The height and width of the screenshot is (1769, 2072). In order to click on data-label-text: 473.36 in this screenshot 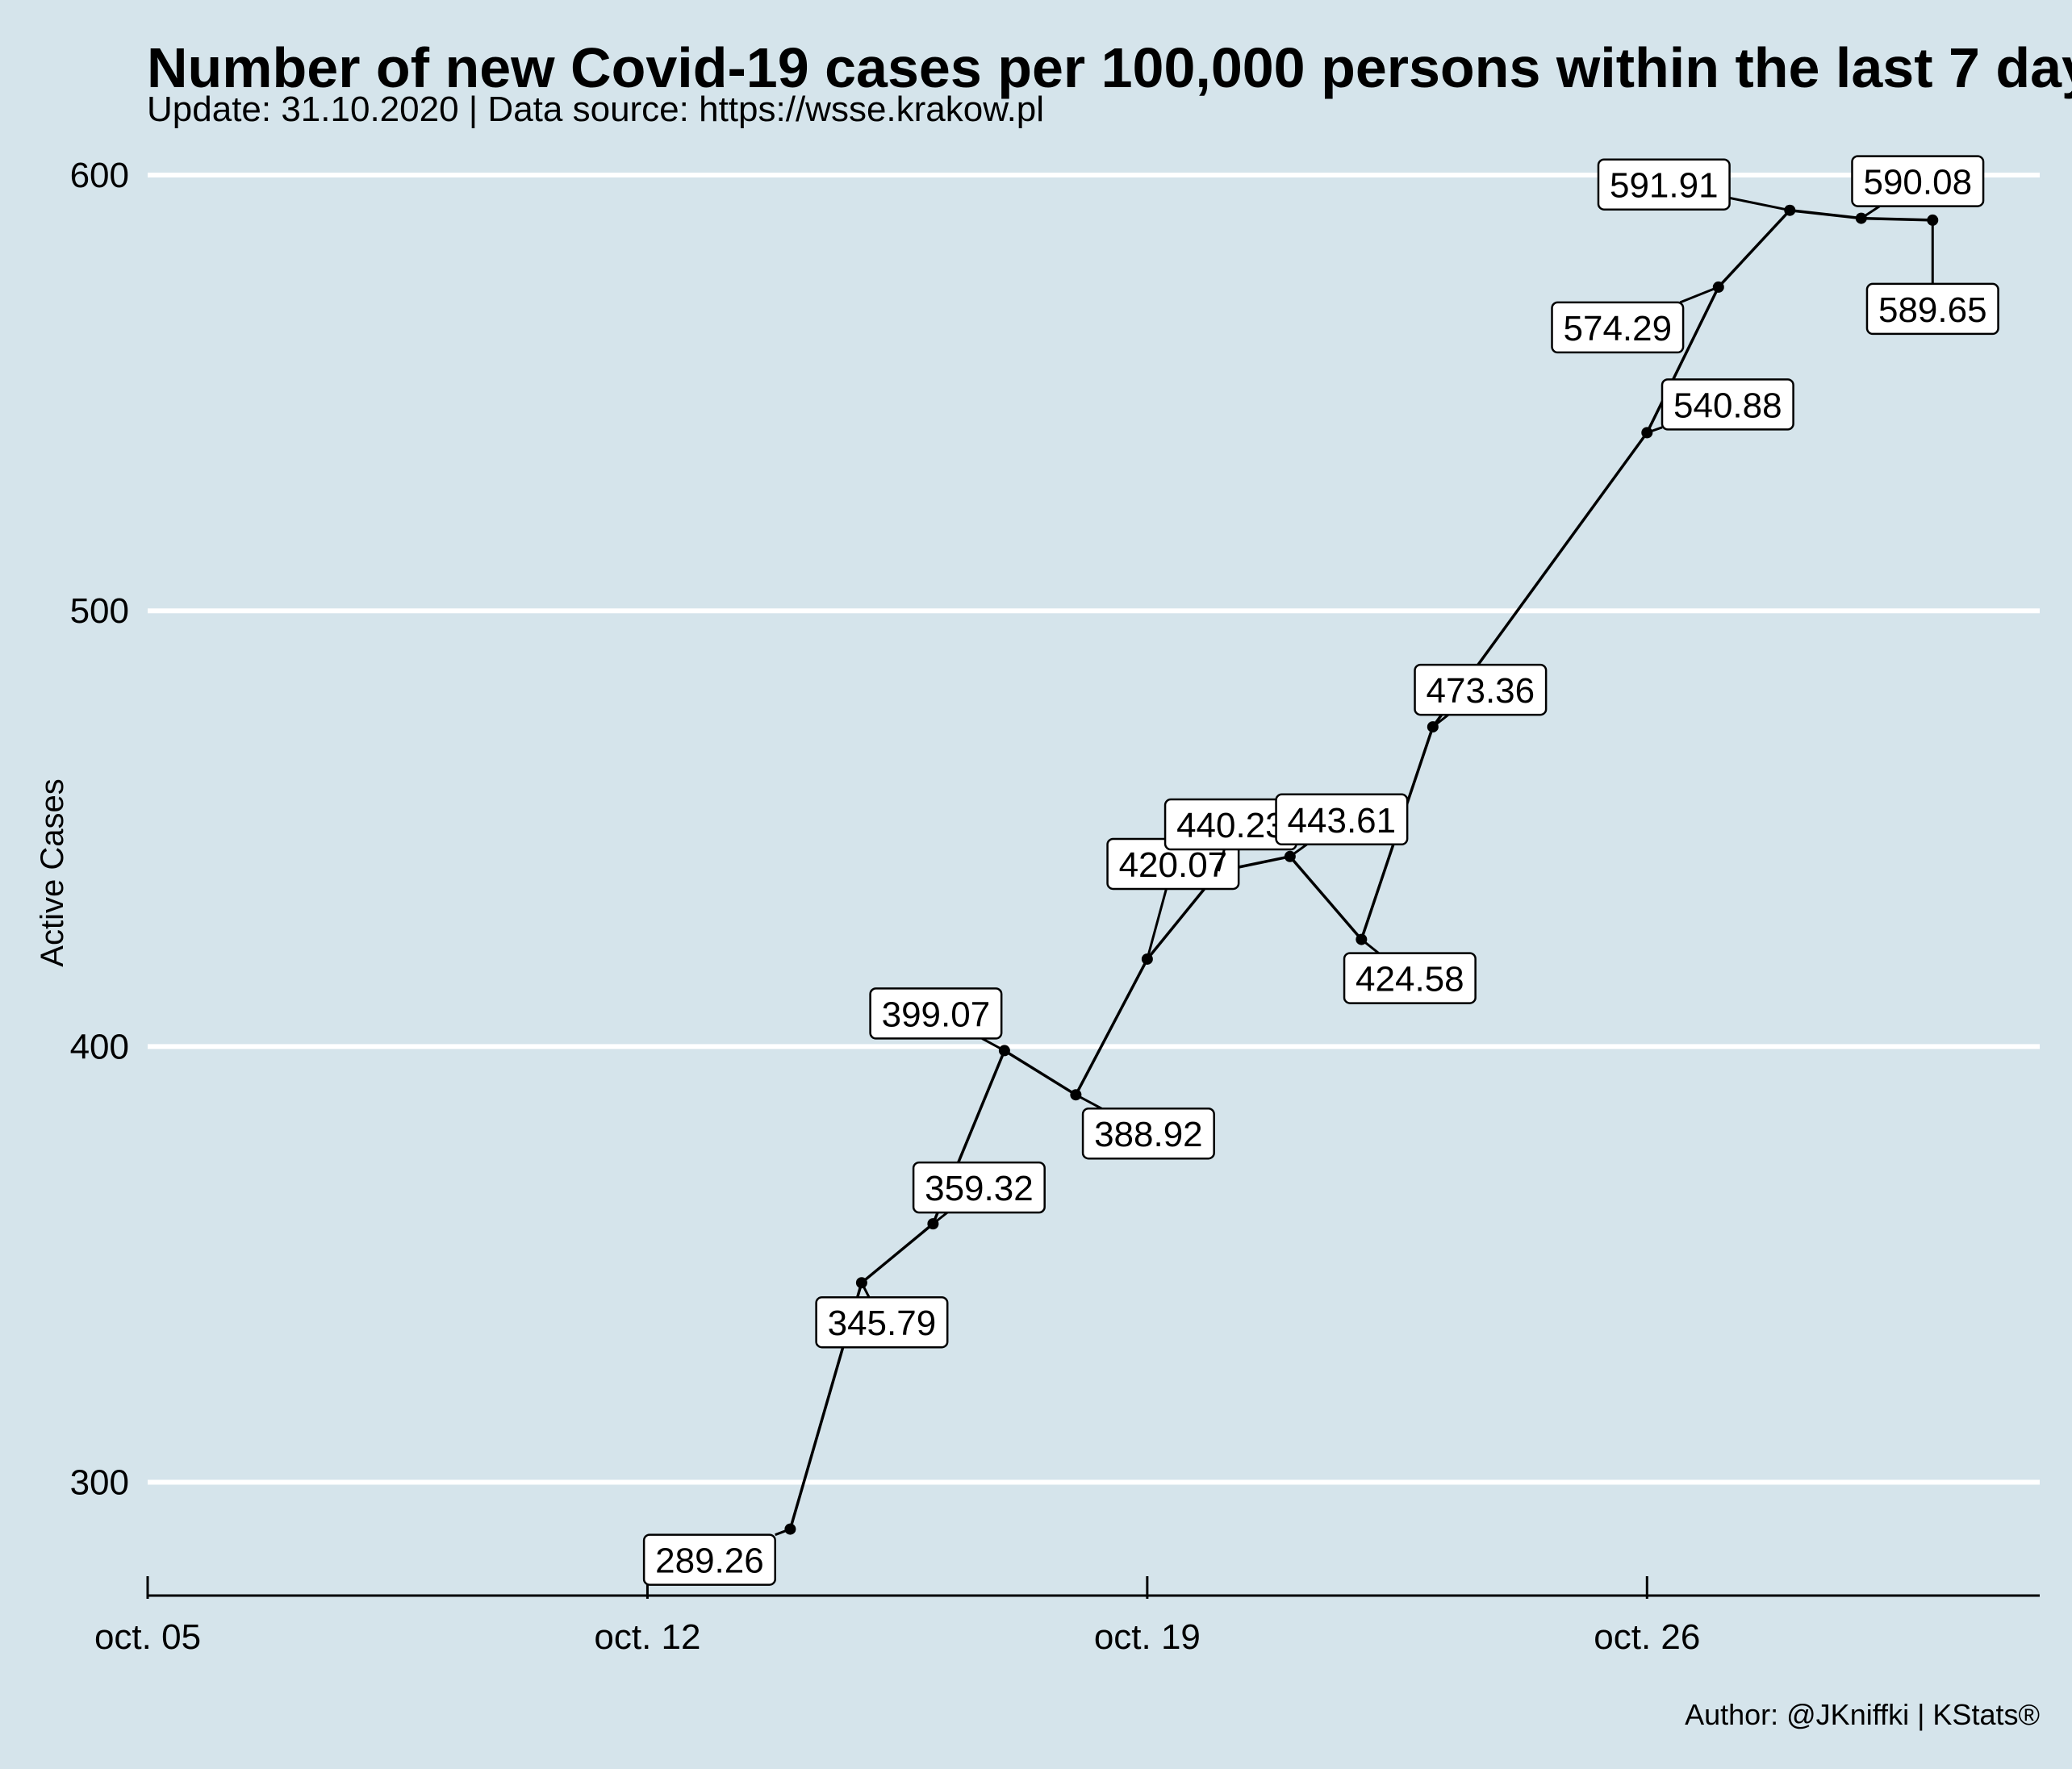, I will do `click(1481, 691)`.